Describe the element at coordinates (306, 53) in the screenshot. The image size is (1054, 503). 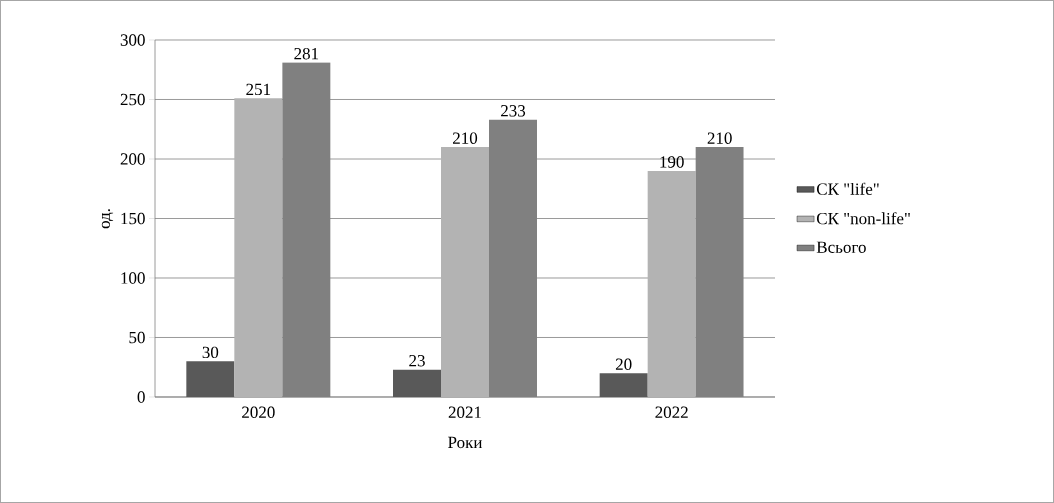
I see `data-label: 281` at that location.